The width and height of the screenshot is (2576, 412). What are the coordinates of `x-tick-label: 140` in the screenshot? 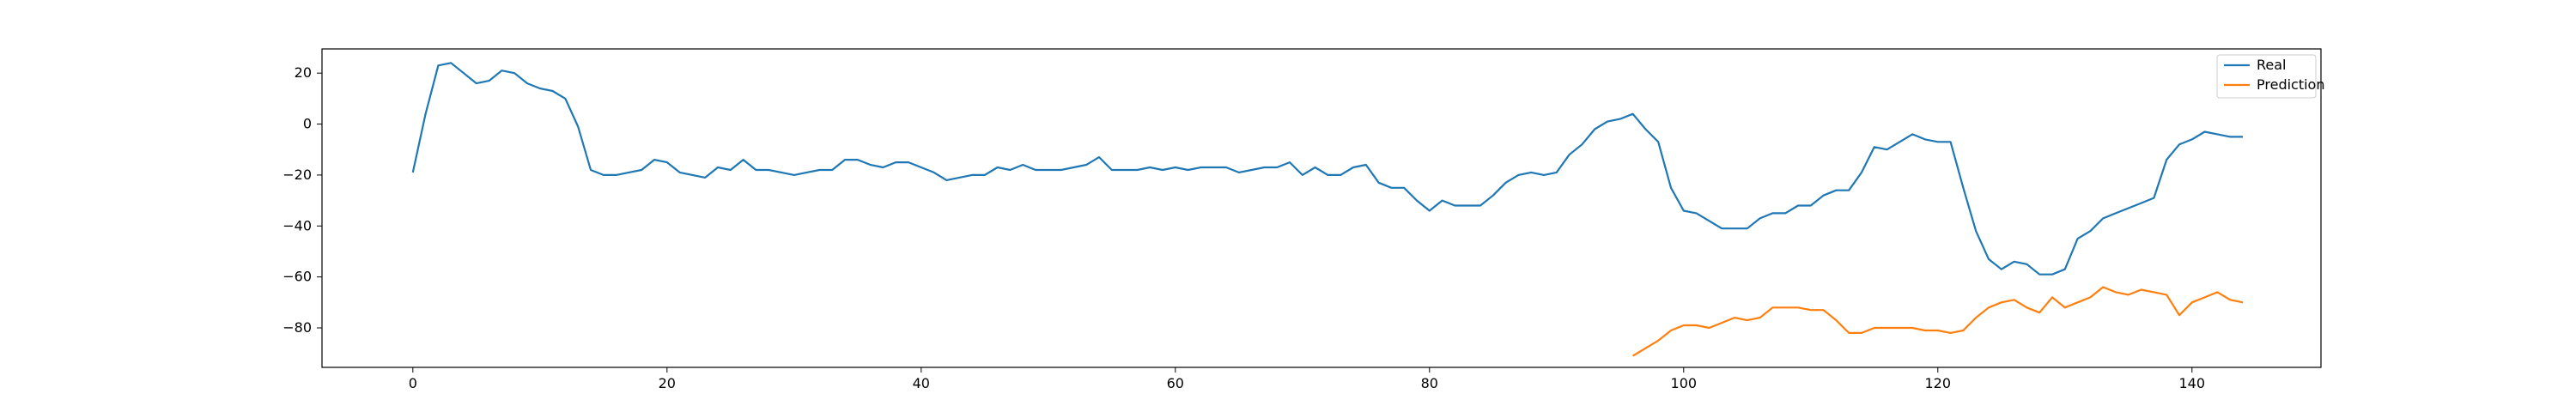 It's located at (2192, 383).